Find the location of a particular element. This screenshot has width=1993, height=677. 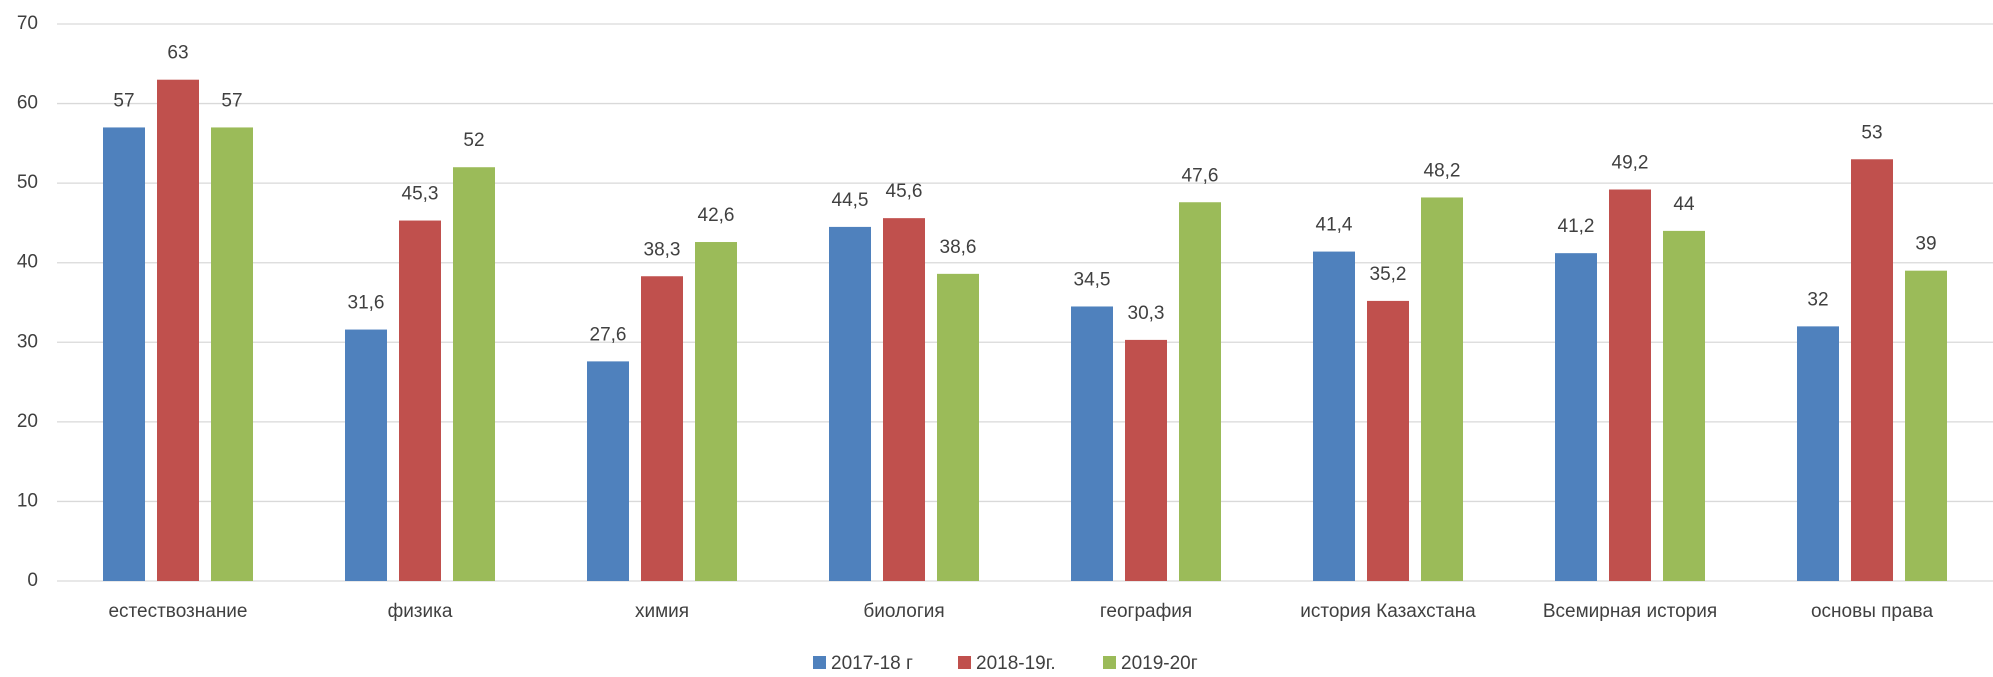

data-label: 38,6 is located at coordinates (958, 247).